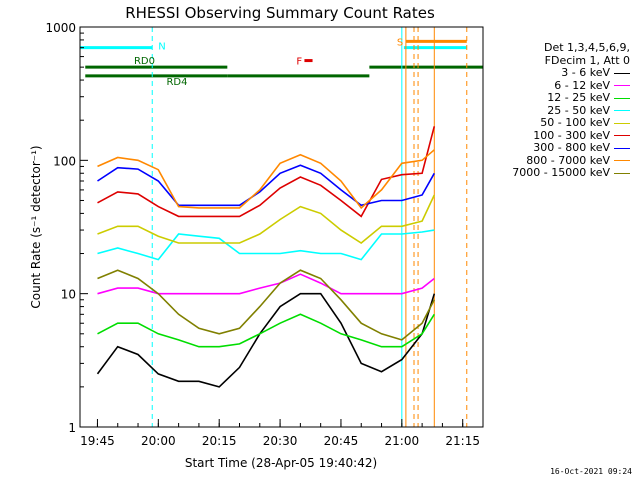  What do you see at coordinates (561, 172) in the screenshot?
I see `legend-entry-label: 7000 - 15000 keV` at bounding box center [561, 172].